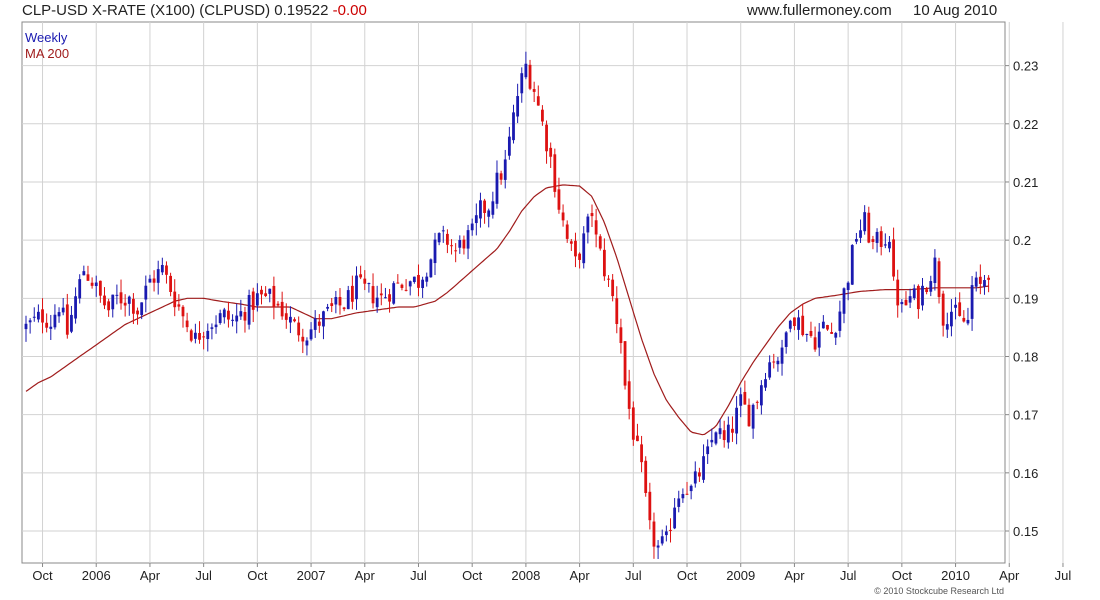 This screenshot has width=1100, height=600. I want to click on y-tick-label: 0.2, so click(1022, 240).